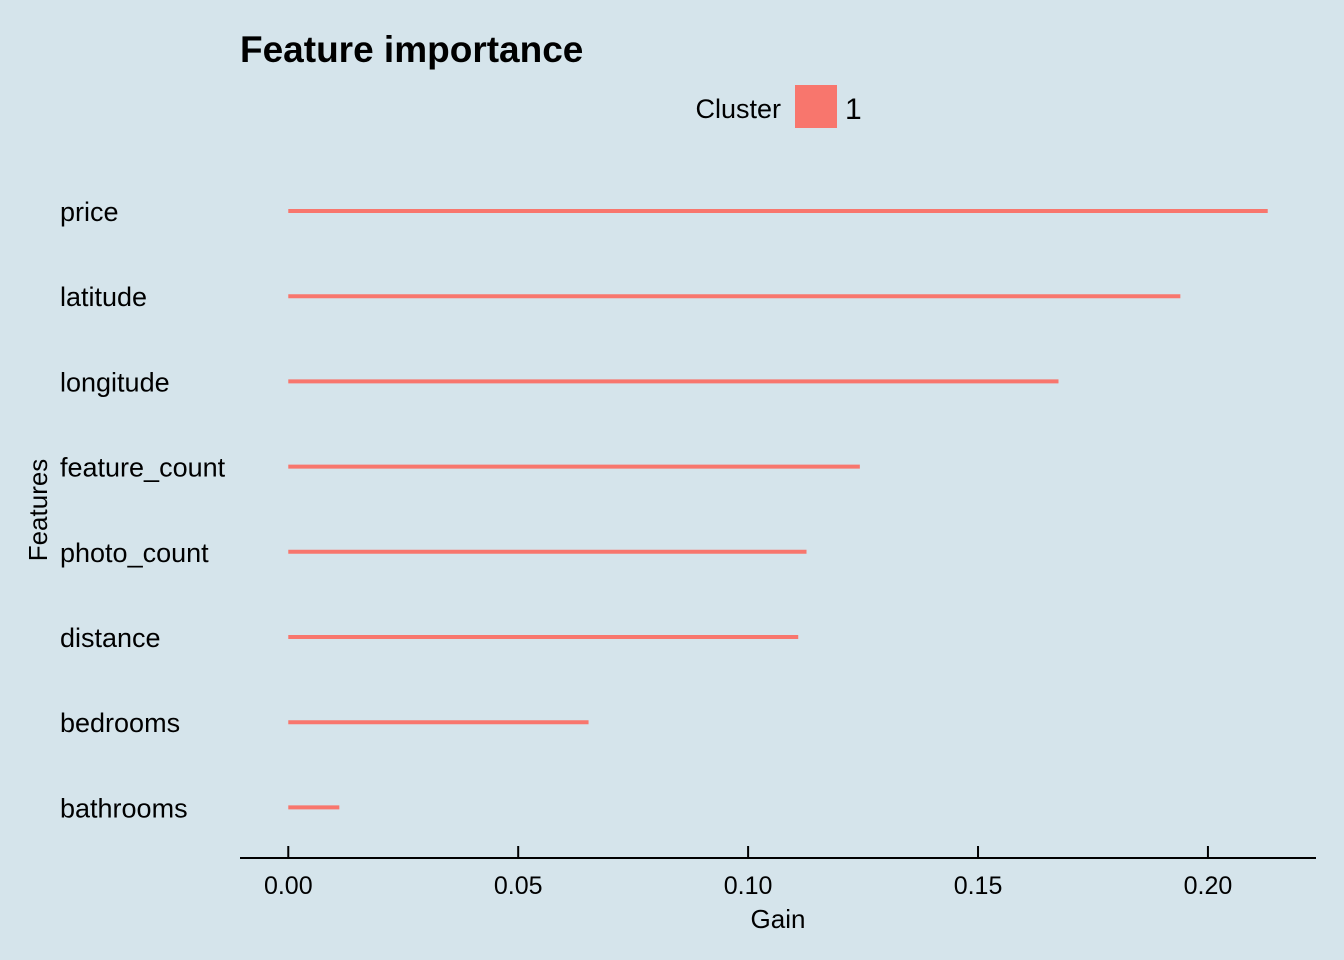  Describe the element at coordinates (978, 886) in the screenshot. I see `x-tick-label: 0.15` at that location.